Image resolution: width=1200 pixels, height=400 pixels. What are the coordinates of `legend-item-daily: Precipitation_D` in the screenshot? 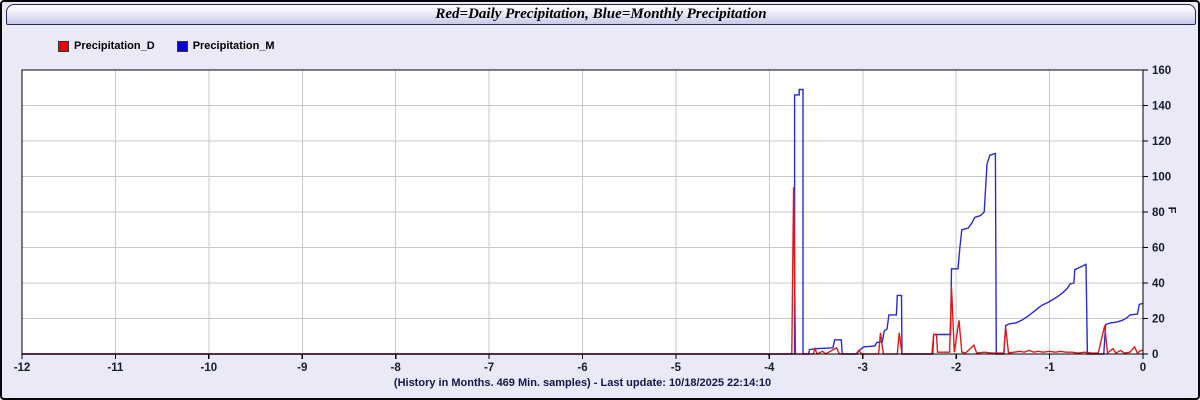 It's located at (106, 46).